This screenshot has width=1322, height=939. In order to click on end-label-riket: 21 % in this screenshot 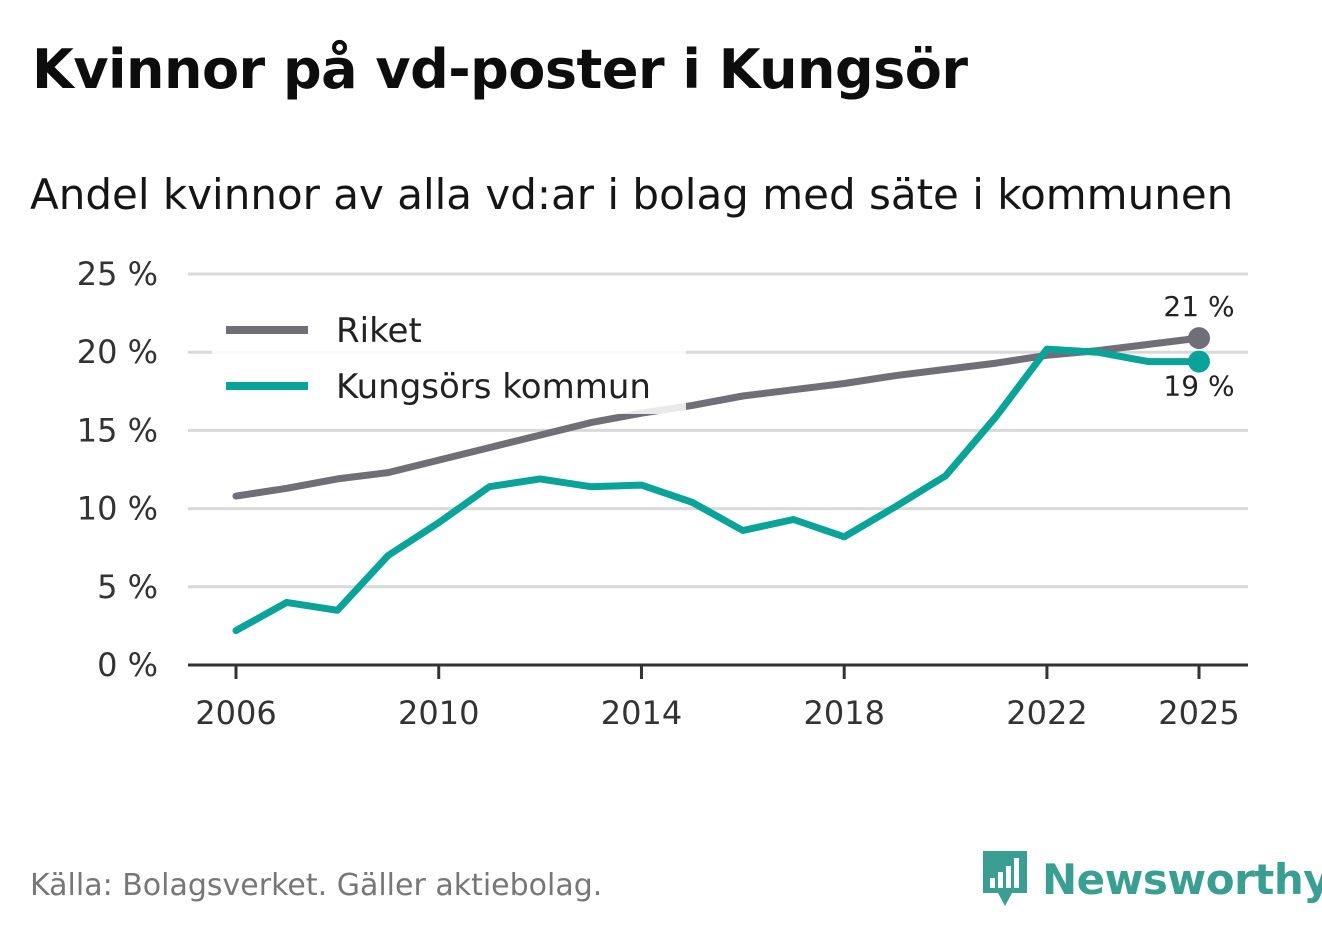, I will do `click(1198, 306)`.